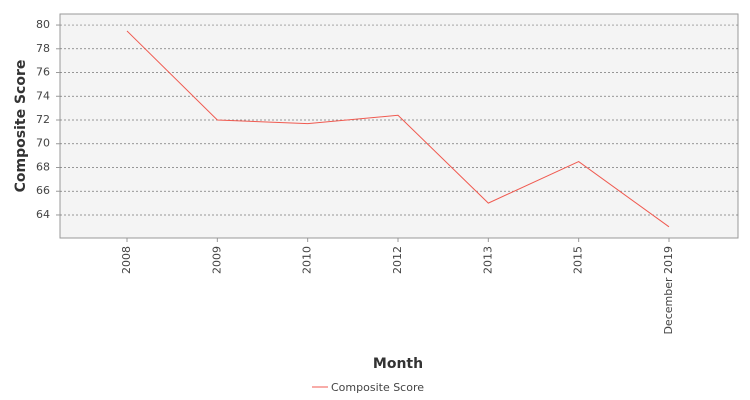  I want to click on y-tick-label: 74, so click(43, 95).